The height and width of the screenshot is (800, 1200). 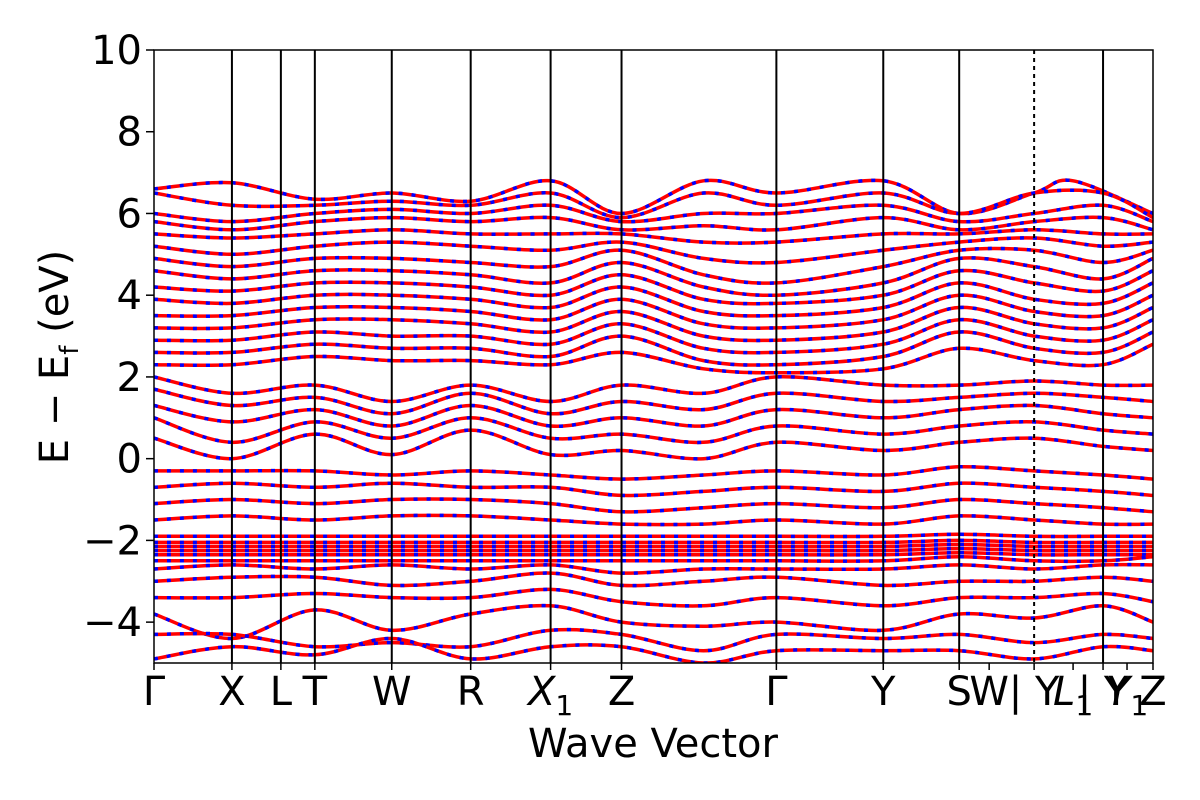 What do you see at coordinates (116, 51) in the screenshot?
I see `y-tick-label: 10` at bounding box center [116, 51].